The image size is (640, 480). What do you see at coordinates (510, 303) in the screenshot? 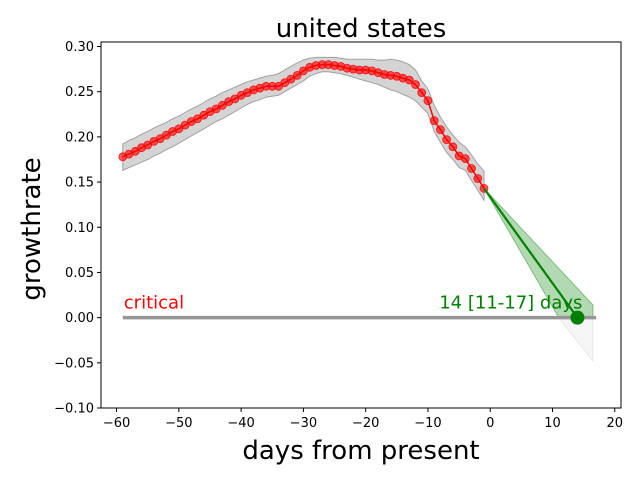
I see `crossing-annotation: 14 [11-17] days` at bounding box center [510, 303].